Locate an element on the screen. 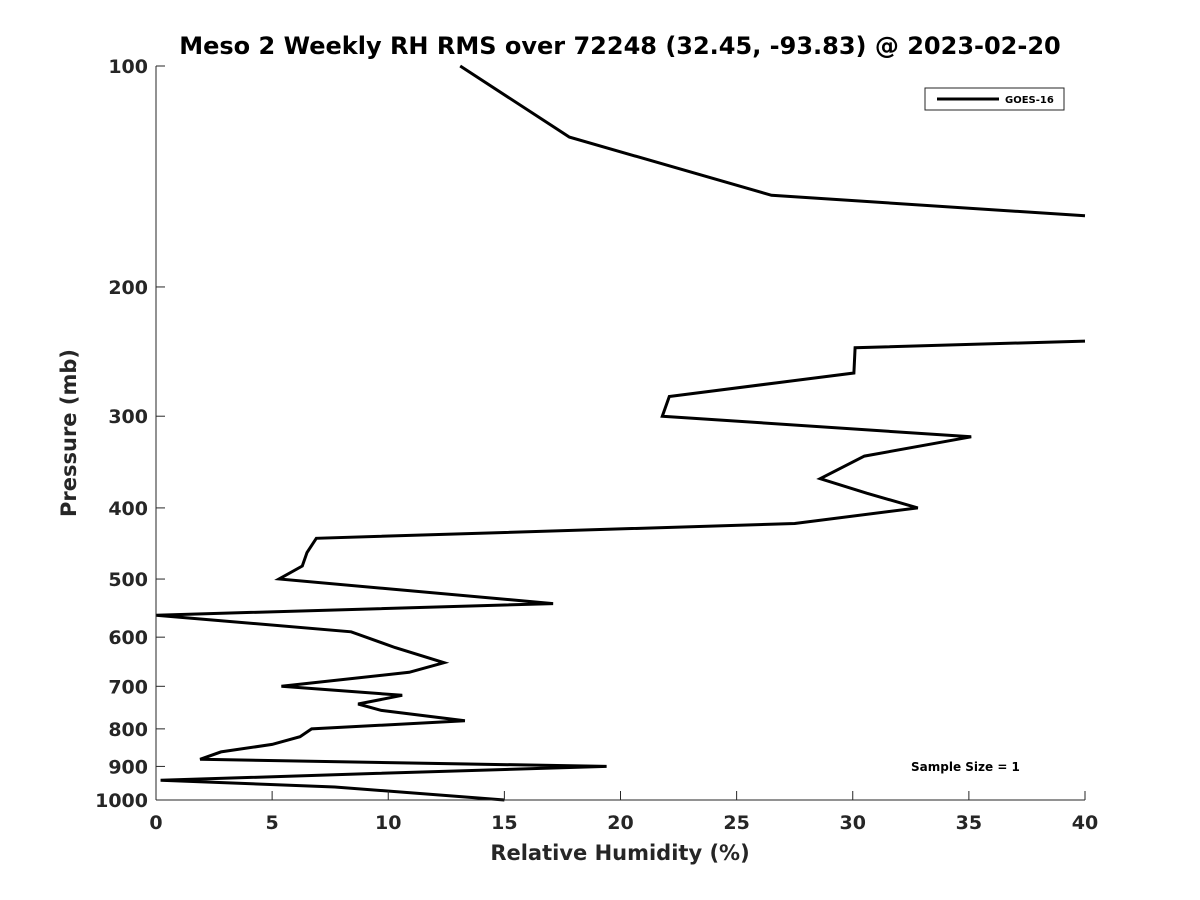  legend: GOES-16 is located at coordinates (994, 99).